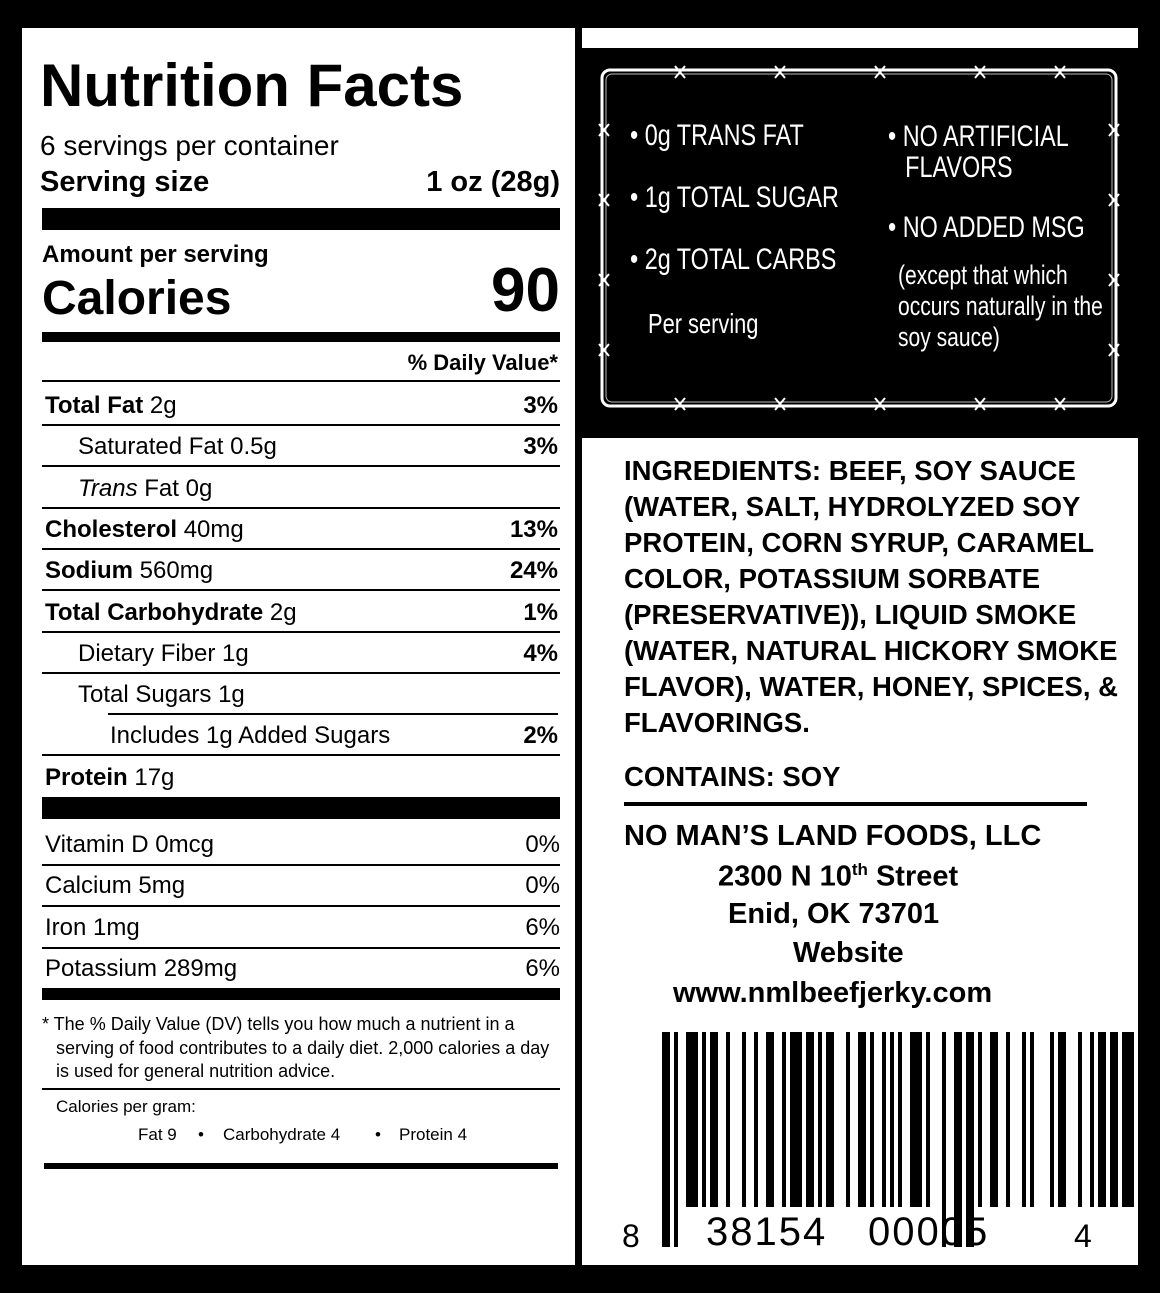  What do you see at coordinates (250, 736) in the screenshot?
I see `nutrient-name: Includes 1g Added Sugars` at bounding box center [250, 736].